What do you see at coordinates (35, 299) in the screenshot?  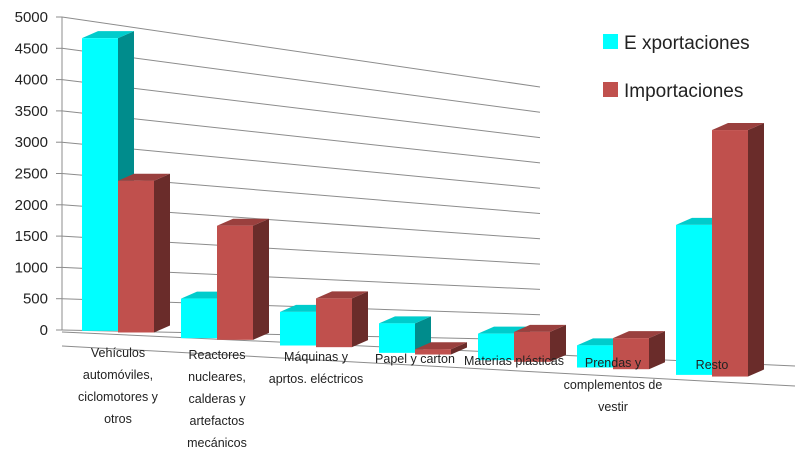 I see `y-tick-label: 500` at bounding box center [35, 299].